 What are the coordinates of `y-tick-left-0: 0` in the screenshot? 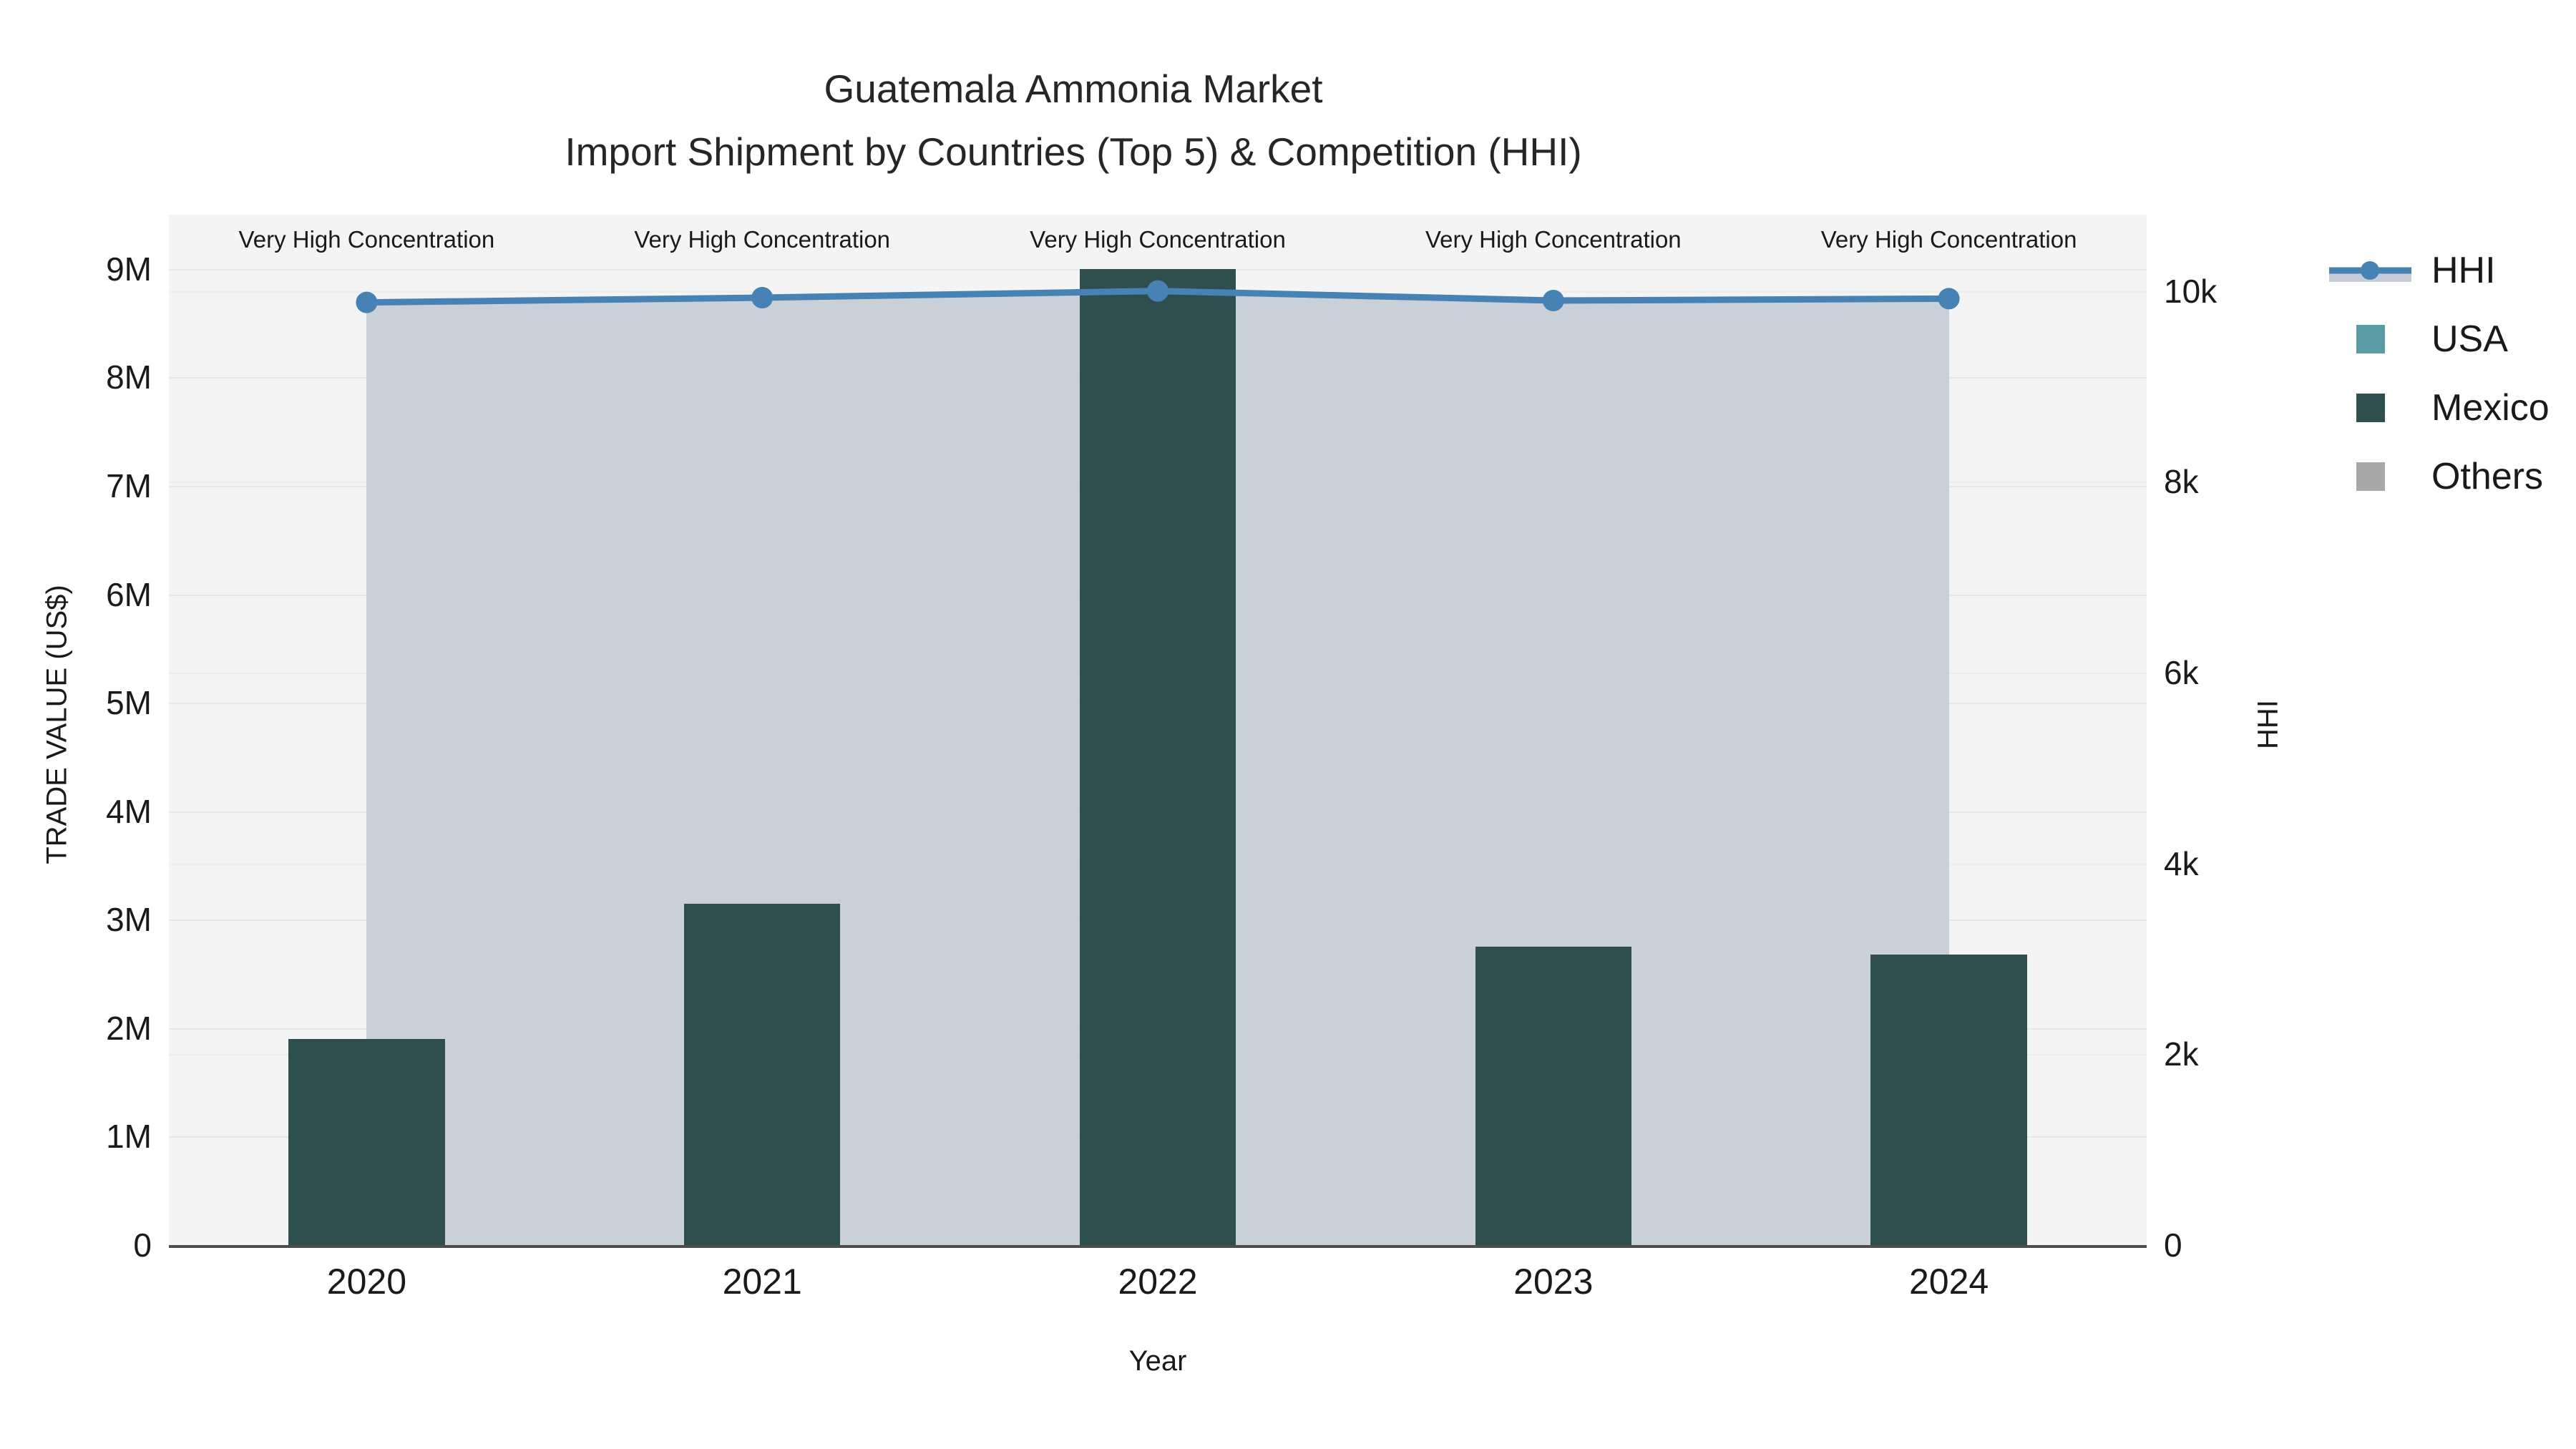 It's located at (142, 1245).